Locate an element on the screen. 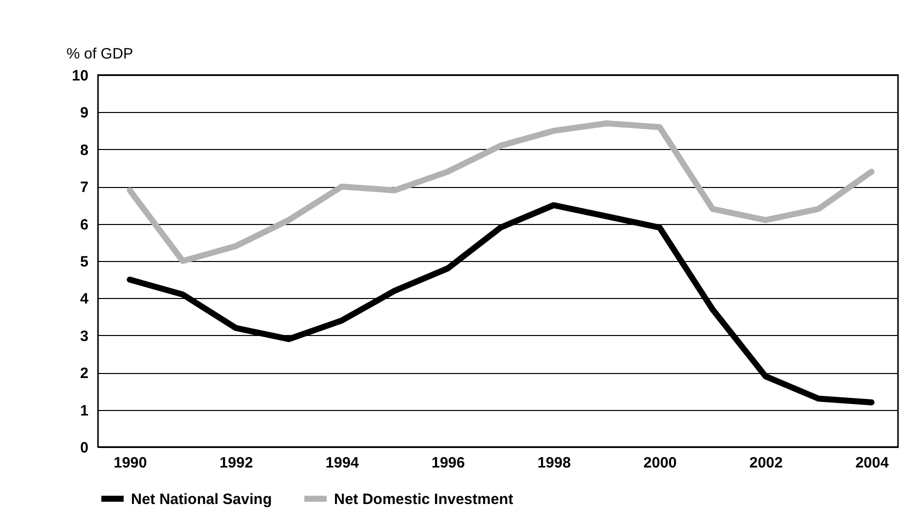 Image resolution: width=907 pixels, height=523 pixels. y-tick-label: 3 is located at coordinates (84, 336).